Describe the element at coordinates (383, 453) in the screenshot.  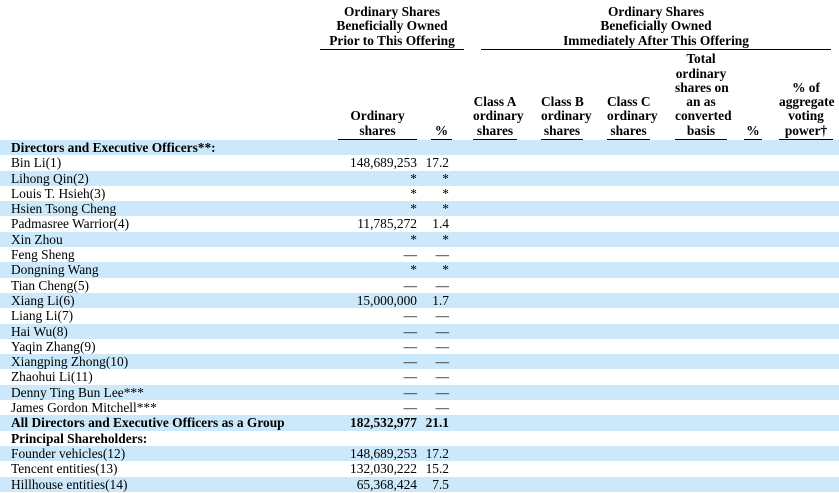
I see `ordinary-shares-value-cell: 148,689,253` at that location.